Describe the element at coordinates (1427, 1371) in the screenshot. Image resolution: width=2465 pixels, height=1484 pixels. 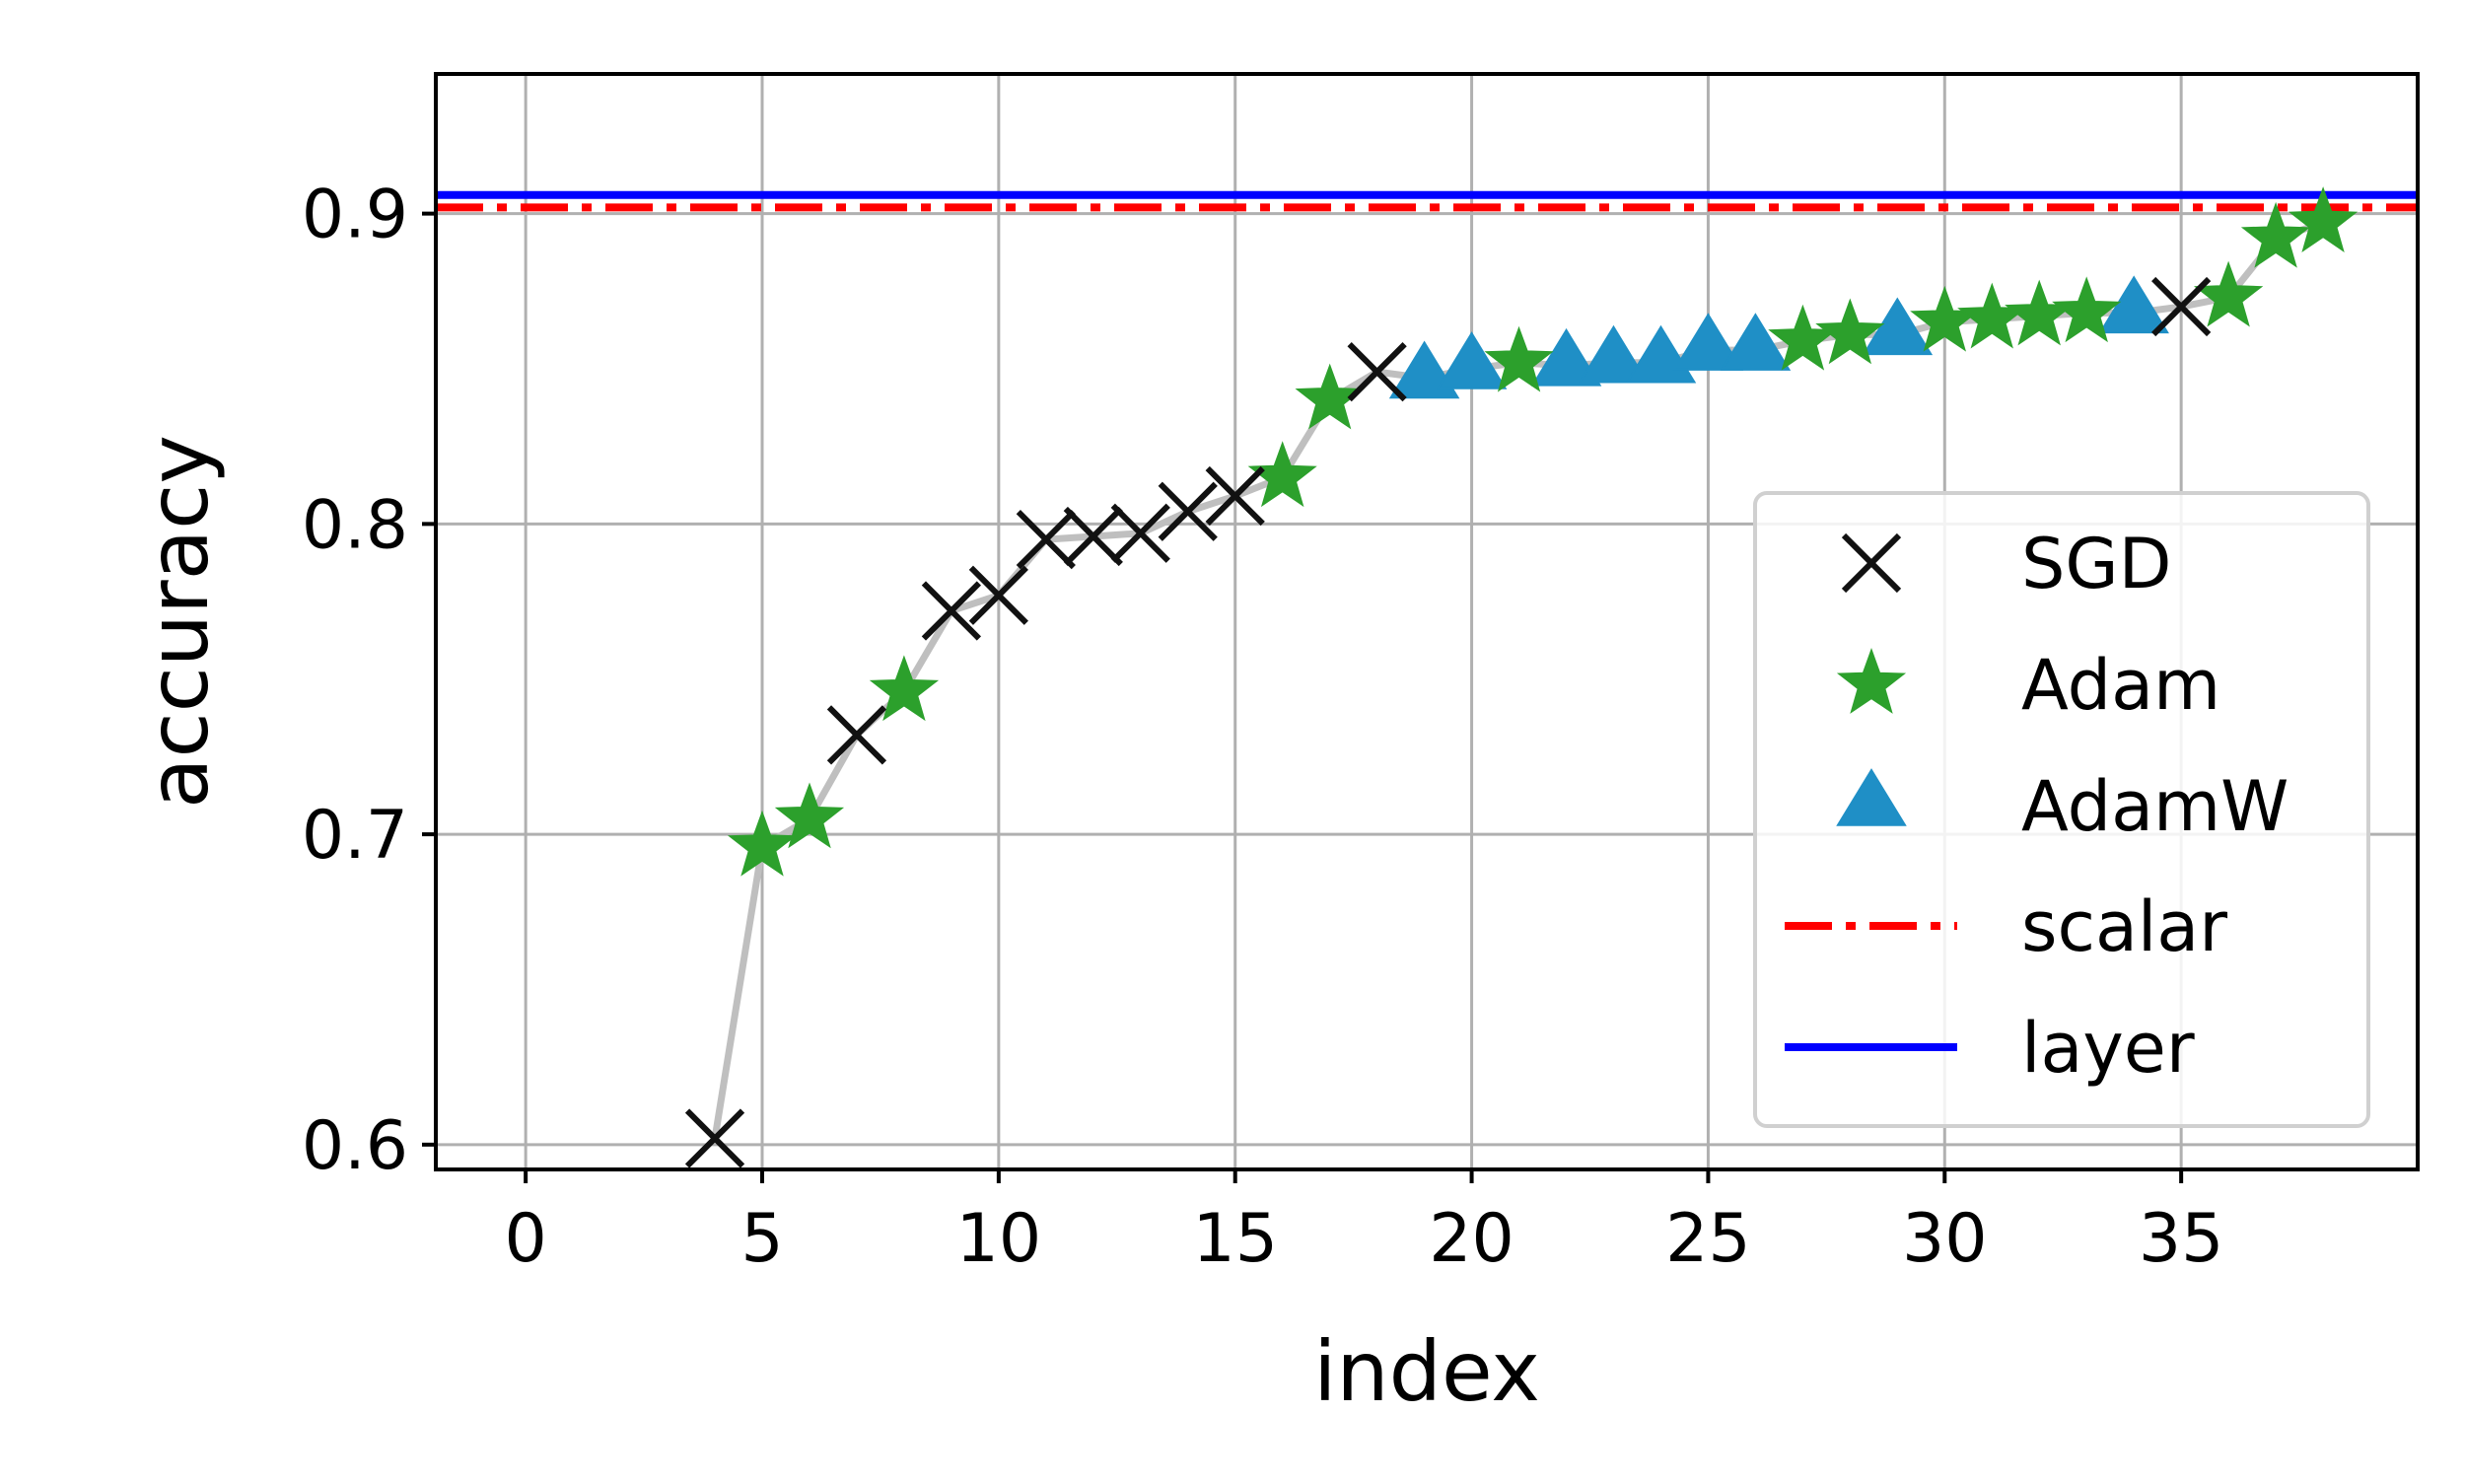
I see `x-axis-label: index` at that location.